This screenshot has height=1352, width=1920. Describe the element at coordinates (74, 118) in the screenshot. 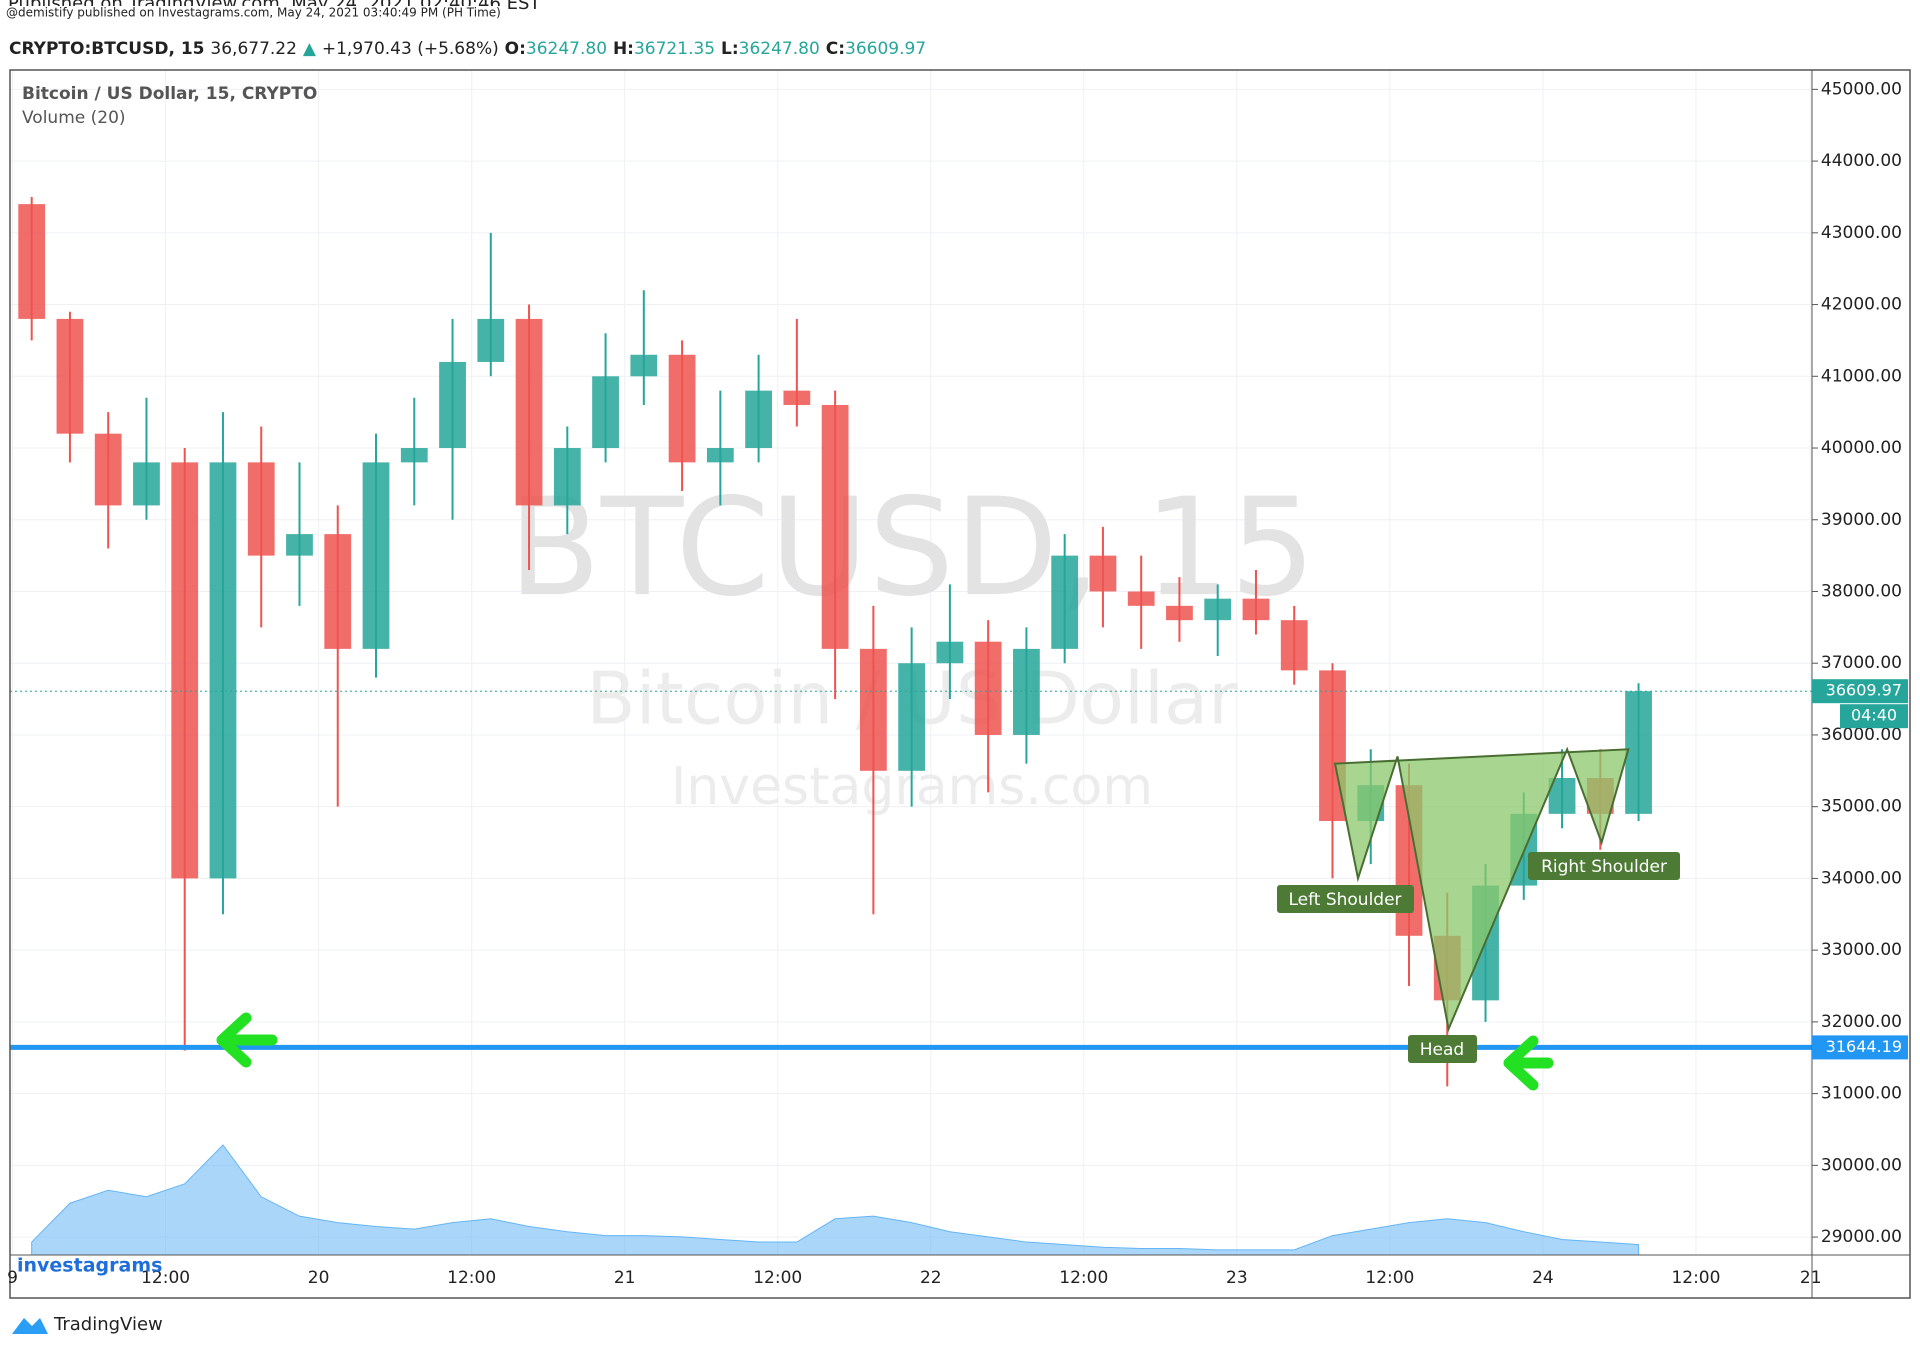

I see `volume-label: Volume (20)` at that location.